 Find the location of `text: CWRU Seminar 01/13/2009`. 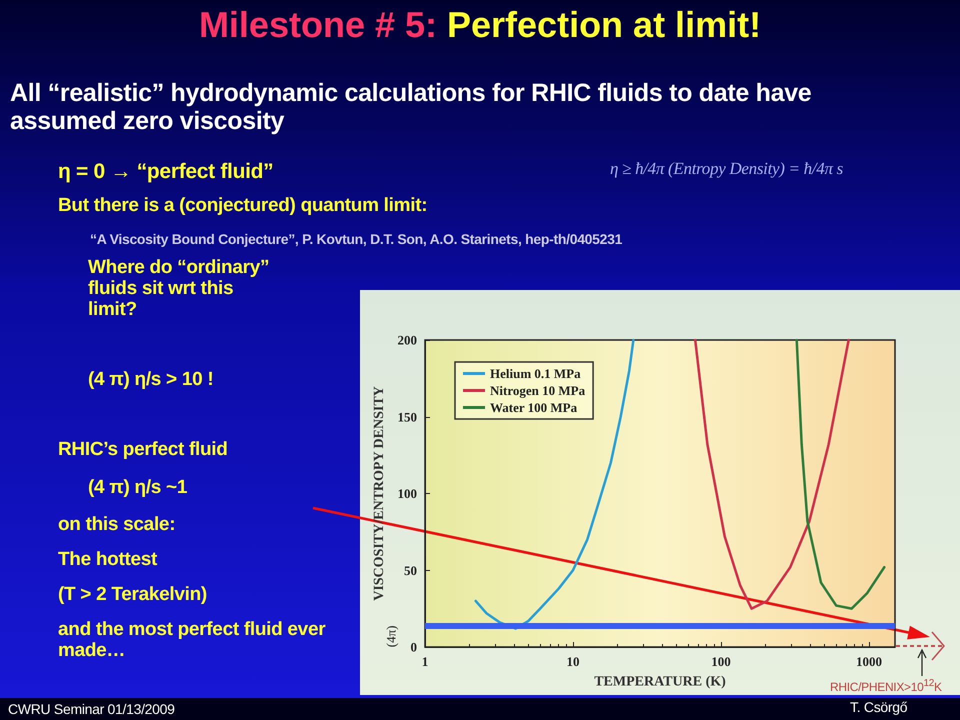

text: CWRU Seminar 01/13/2009 is located at coordinates (92, 709).